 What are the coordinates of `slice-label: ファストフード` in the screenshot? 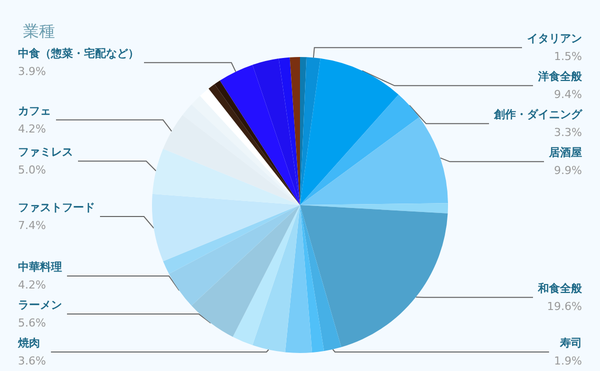 It's located at (56, 207).